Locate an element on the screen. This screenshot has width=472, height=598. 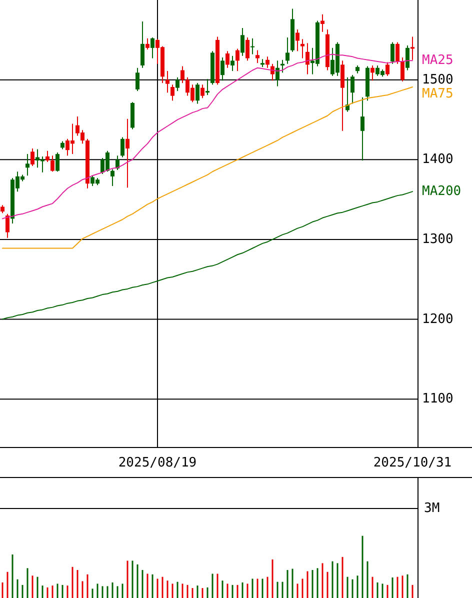
y-tick-label: 1300 is located at coordinates (438, 239).